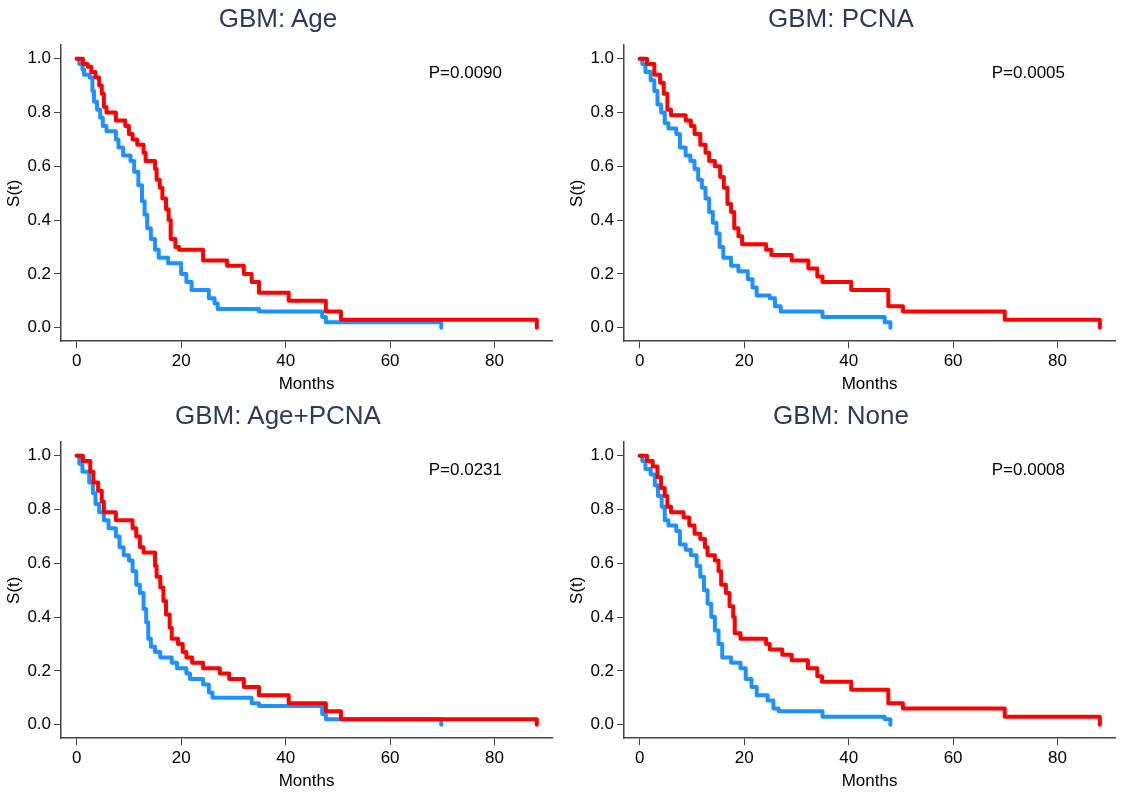 The image size is (1126, 794). I want to click on chart-title: GBM: PCNA, so click(841, 17).